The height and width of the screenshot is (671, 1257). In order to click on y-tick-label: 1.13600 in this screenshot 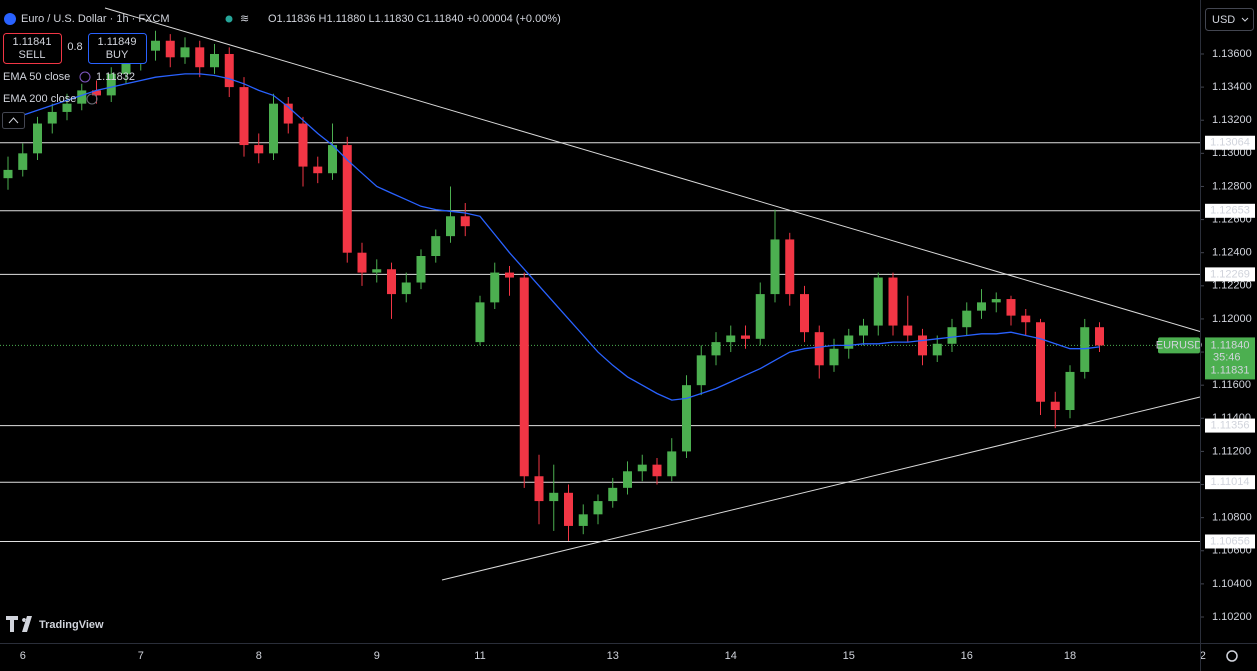, I will do `click(1232, 54)`.